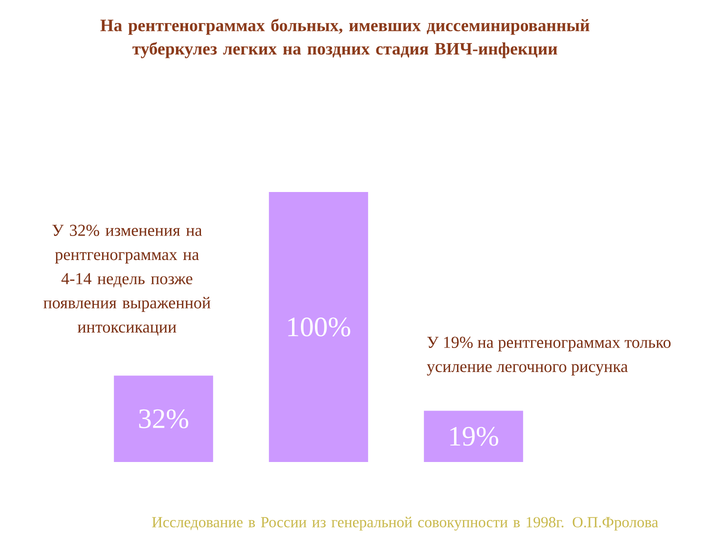  Describe the element at coordinates (405, 523) in the screenshot. I see `text: Исследование в России из генеральной совокупности в 1998г. О.П.Фролова` at that location.